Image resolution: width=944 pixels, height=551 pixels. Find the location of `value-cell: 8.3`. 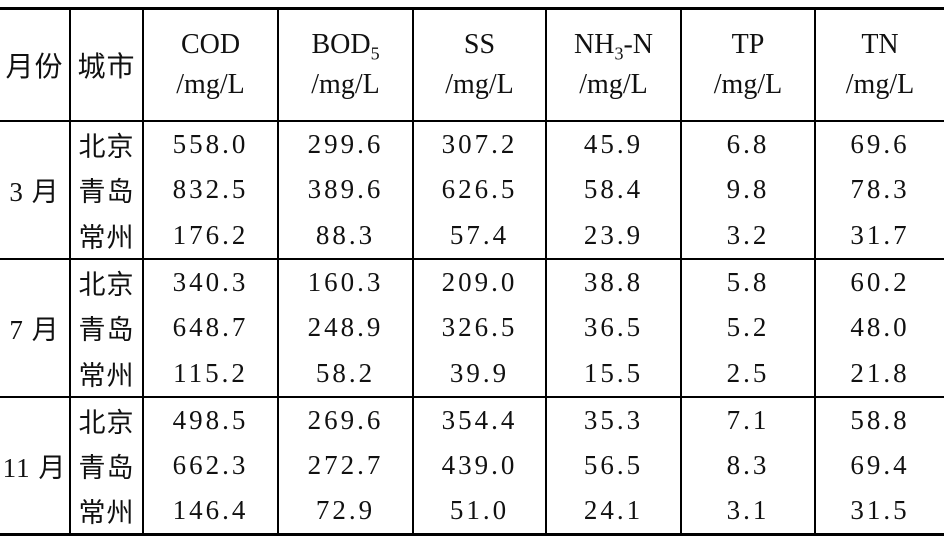

value-cell: 8.3 is located at coordinates (748, 465).